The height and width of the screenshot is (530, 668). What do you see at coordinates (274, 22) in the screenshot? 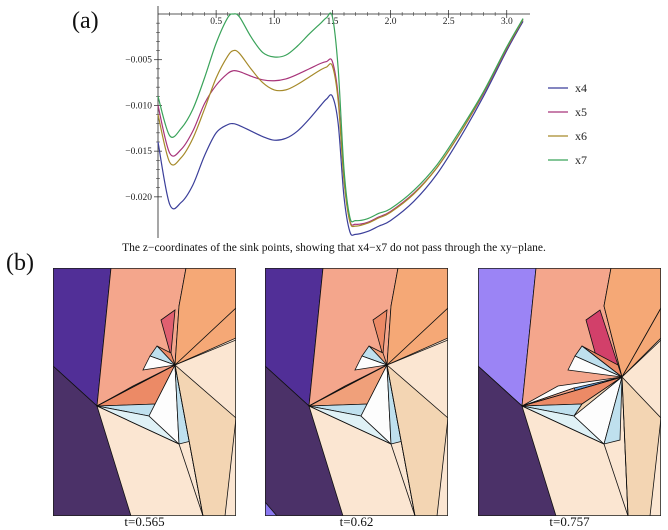
I see `x-tick-label: 1.0` at bounding box center [274, 22].